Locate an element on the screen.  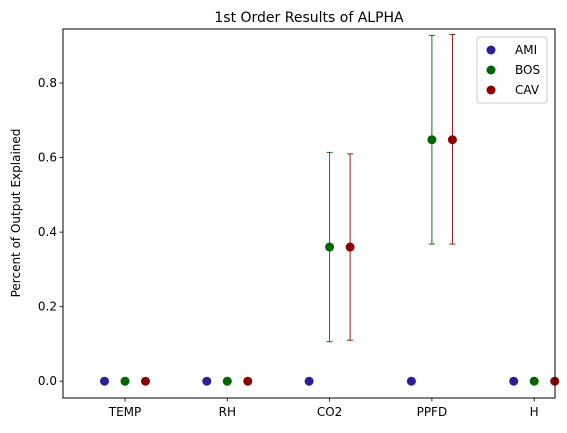
y-axis-label: Percent of Output Explained is located at coordinates (16, 213).